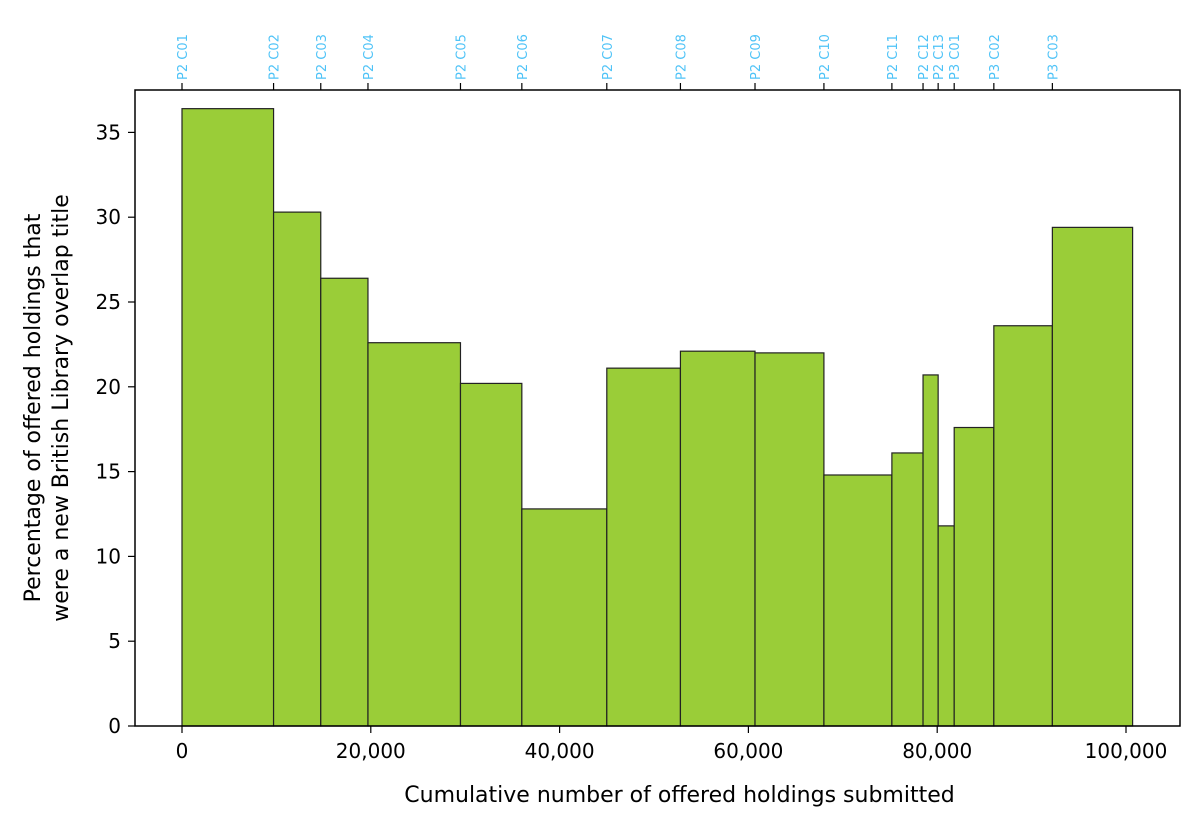 This screenshot has width=1200, height=824. What do you see at coordinates (183, 57) in the screenshot?
I see `top-label: P2 C01` at bounding box center [183, 57].